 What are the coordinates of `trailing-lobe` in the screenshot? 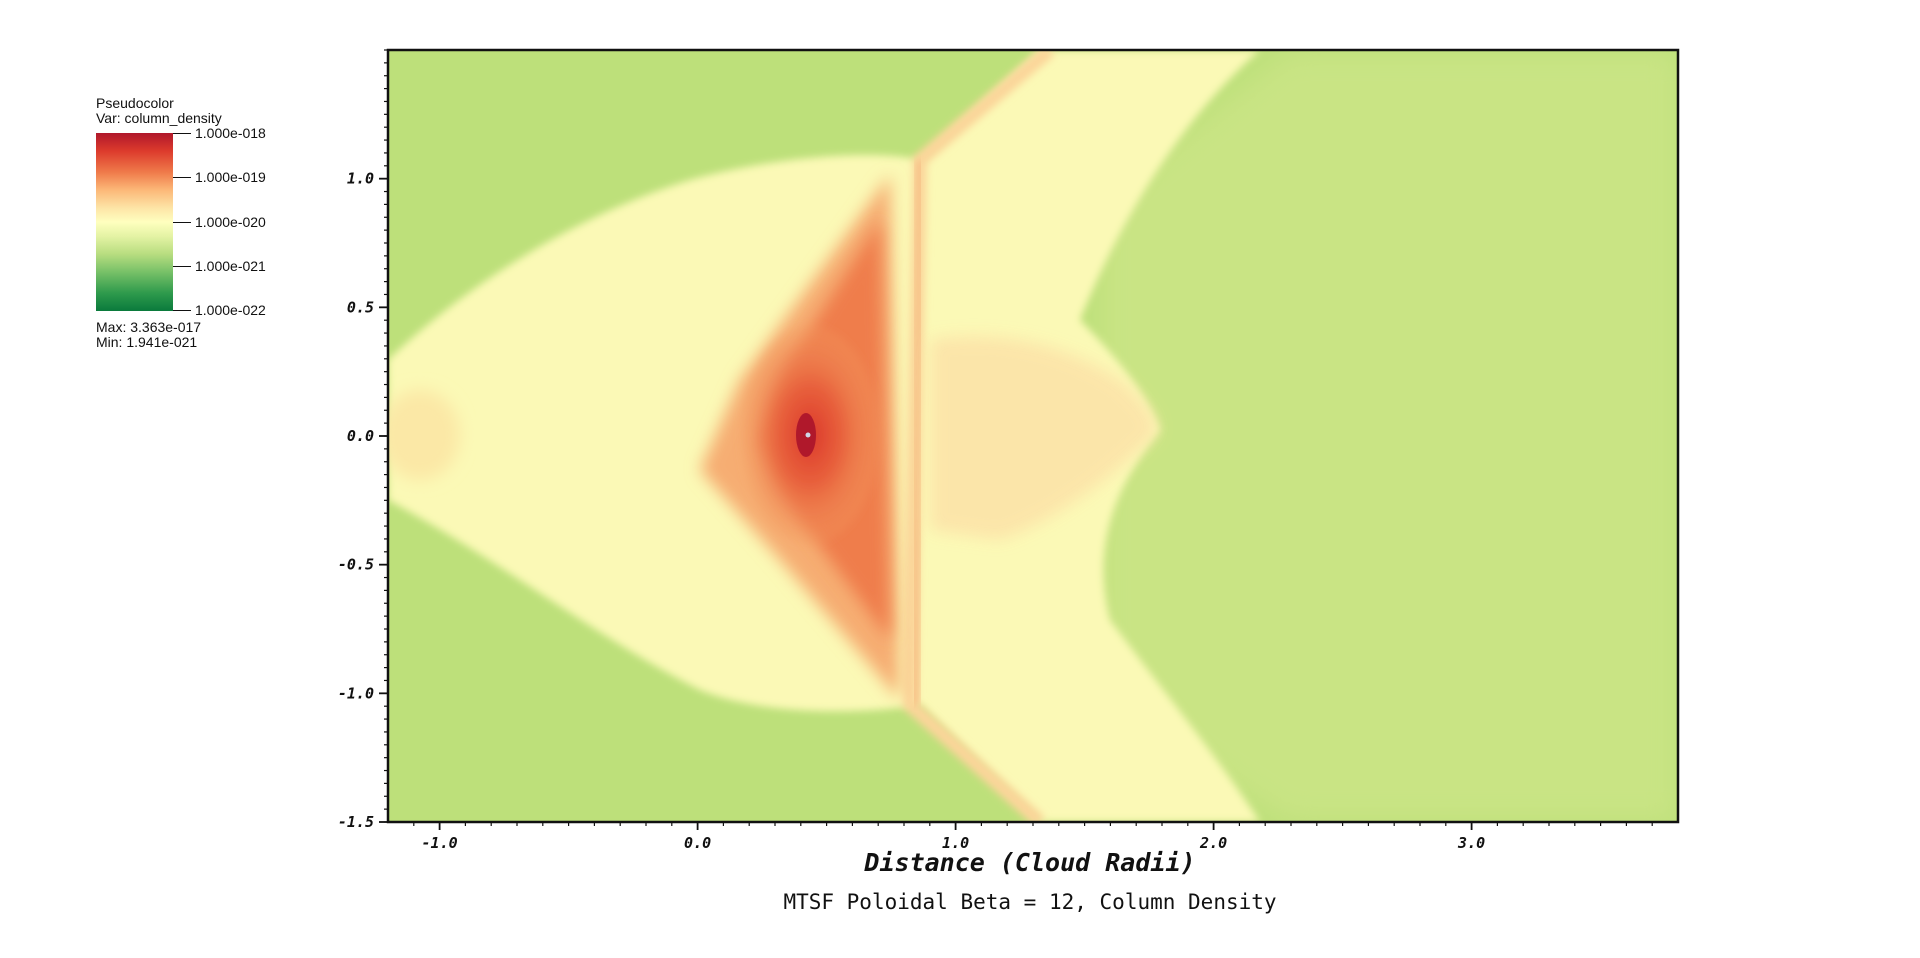 It's located at (1043, 438).